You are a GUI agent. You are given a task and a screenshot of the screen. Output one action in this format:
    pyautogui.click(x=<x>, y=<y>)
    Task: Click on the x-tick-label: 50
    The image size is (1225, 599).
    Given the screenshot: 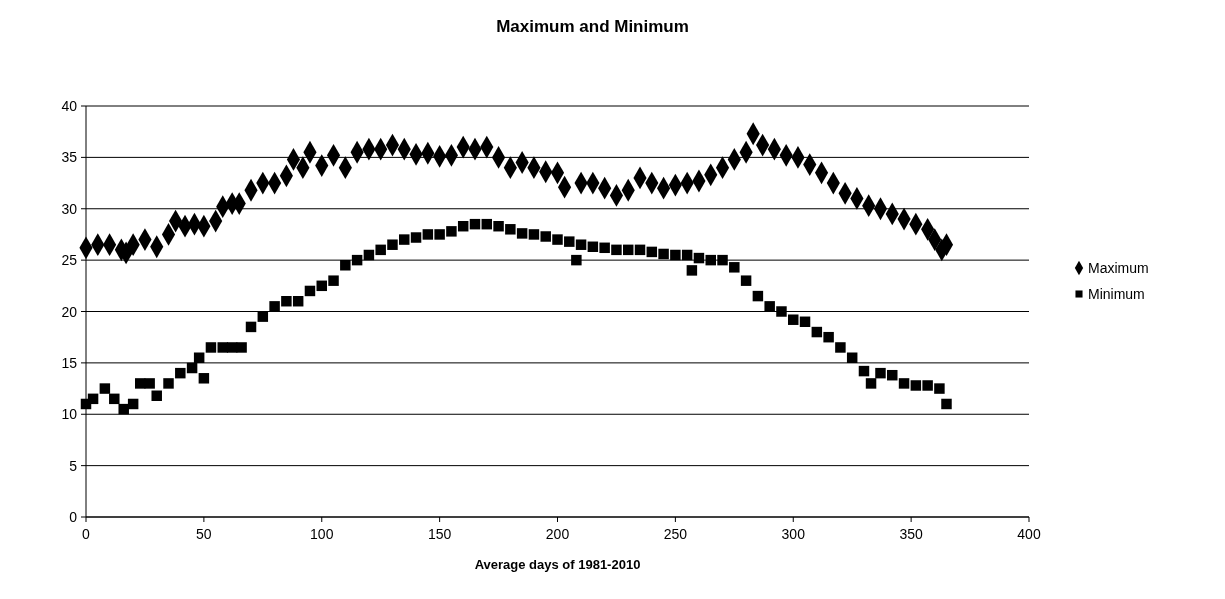 What is the action you would take?
    pyautogui.click(x=204, y=534)
    